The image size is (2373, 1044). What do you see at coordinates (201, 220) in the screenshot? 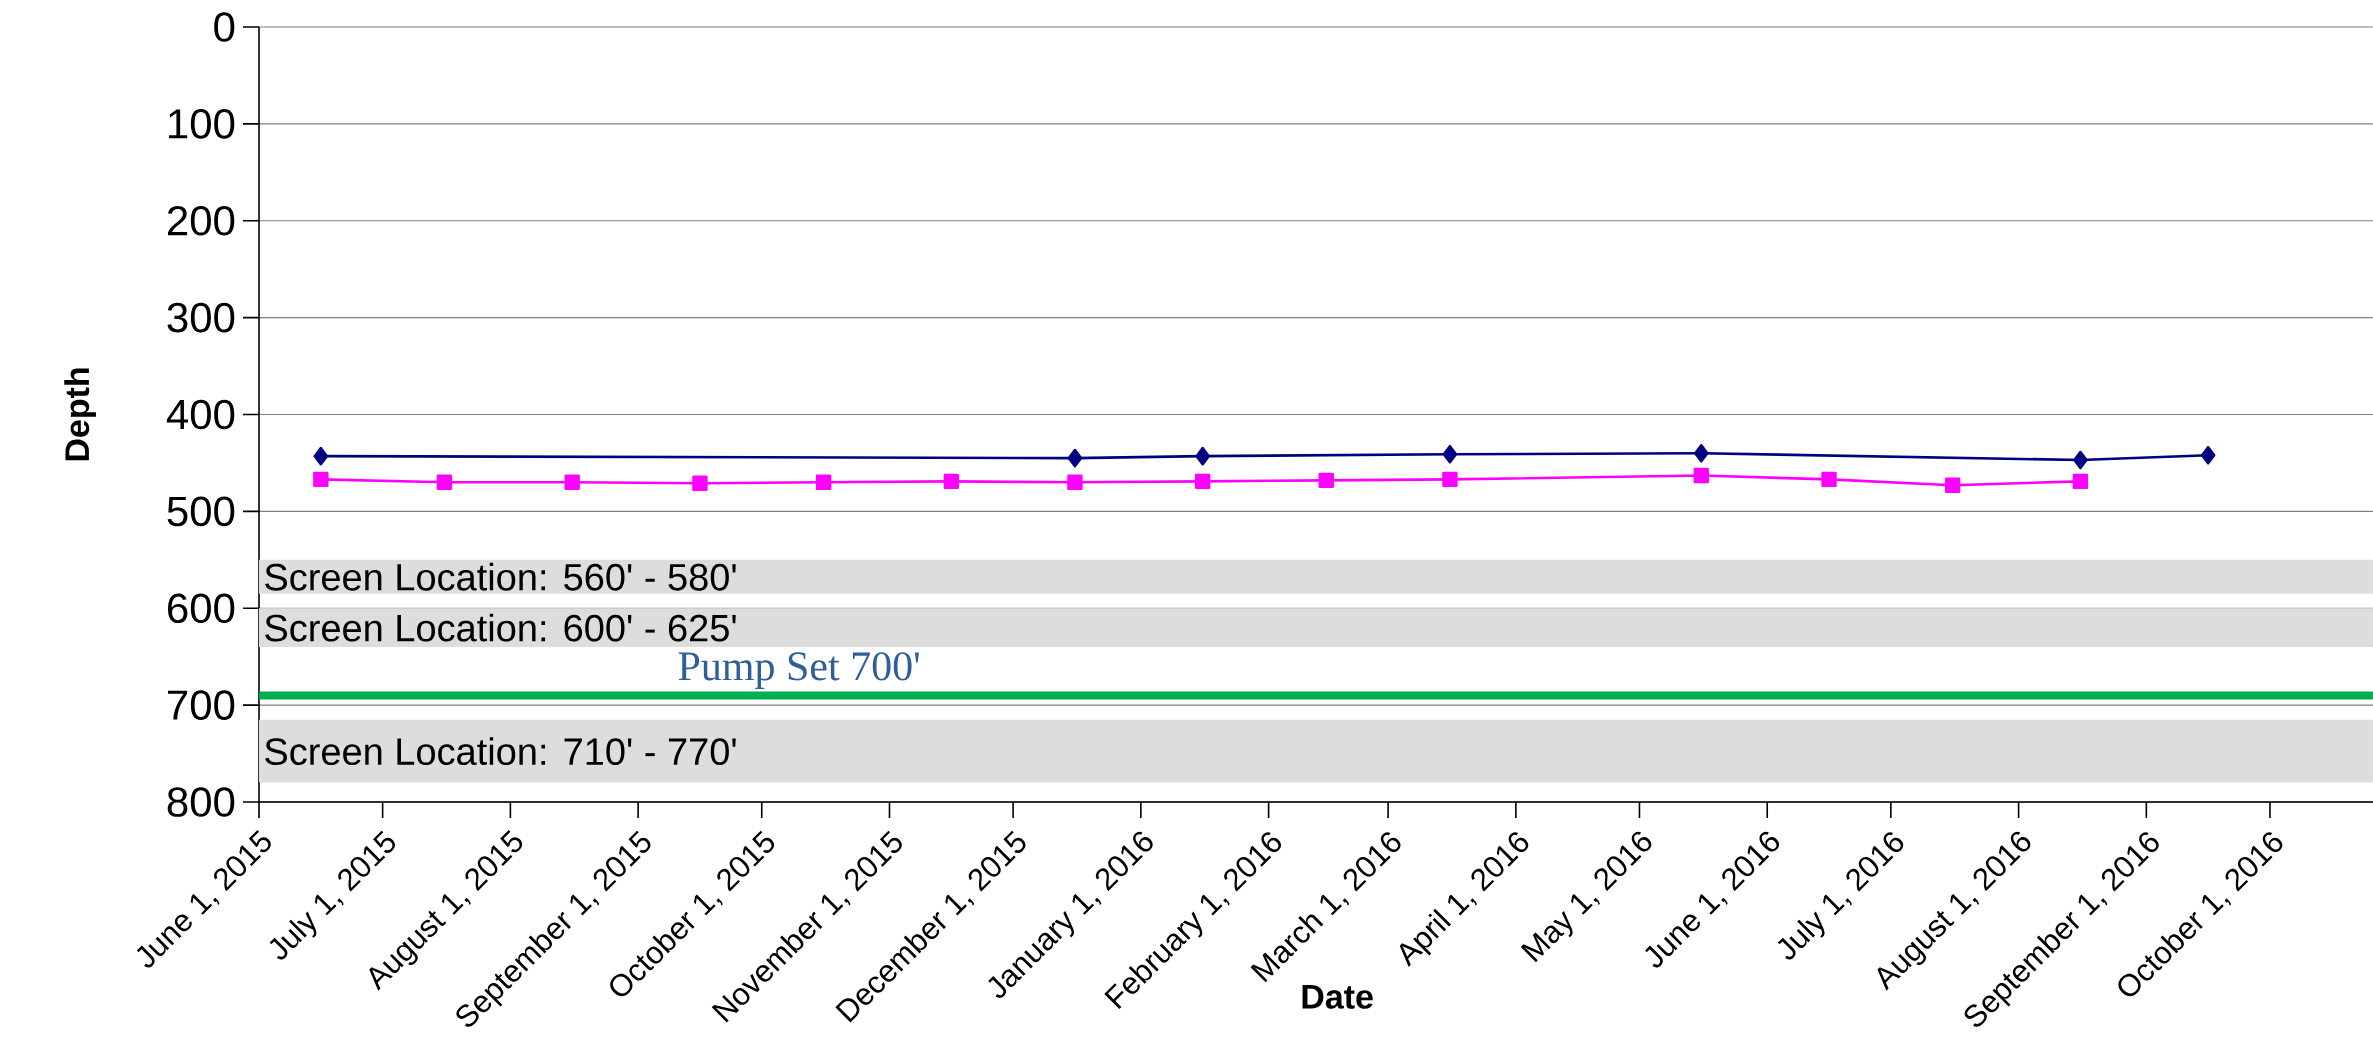
I see `y-tick-label: 200` at bounding box center [201, 220].